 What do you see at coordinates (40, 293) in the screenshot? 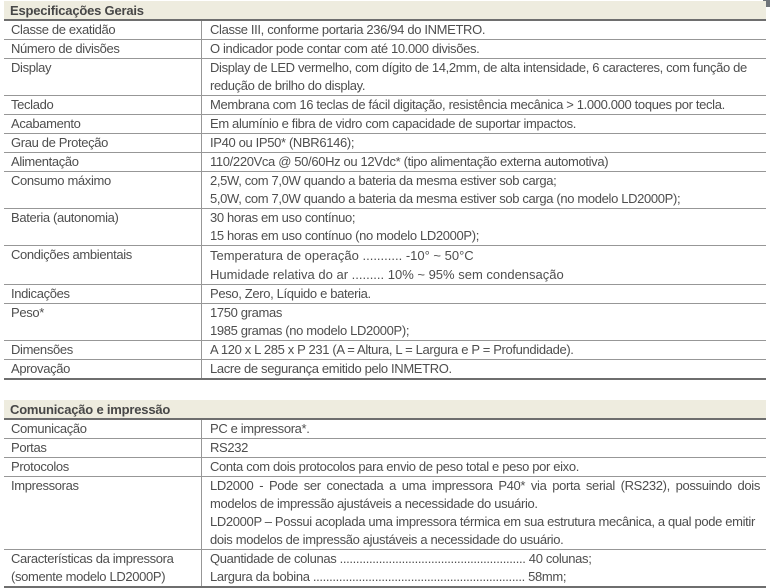
I see `label-line: Indicações` at bounding box center [40, 293].